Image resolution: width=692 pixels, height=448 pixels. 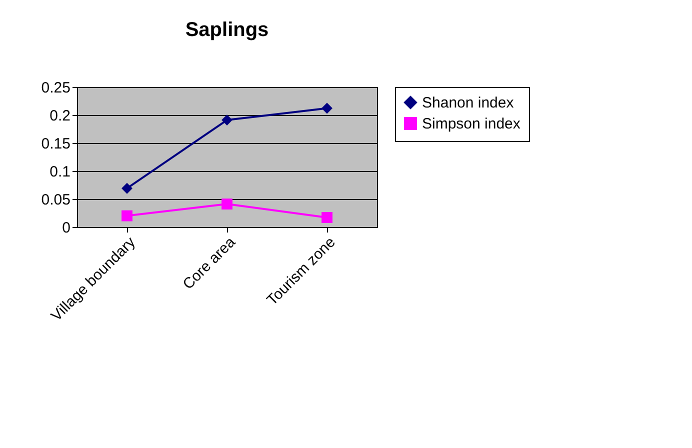 What do you see at coordinates (471, 124) in the screenshot?
I see `legend-label: Simpson index` at bounding box center [471, 124].